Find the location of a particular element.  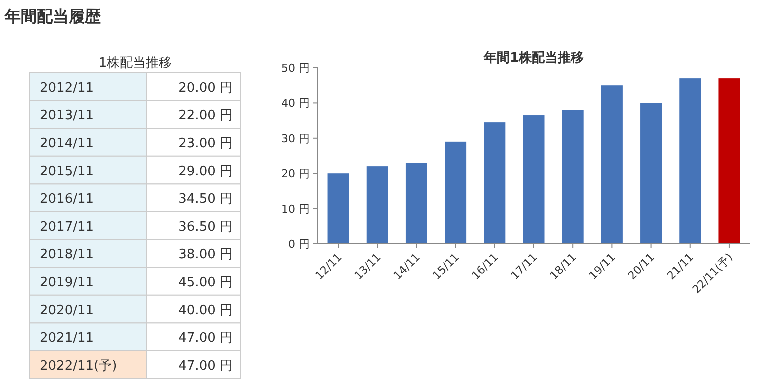

text: 36.50 円 is located at coordinates (205, 227).